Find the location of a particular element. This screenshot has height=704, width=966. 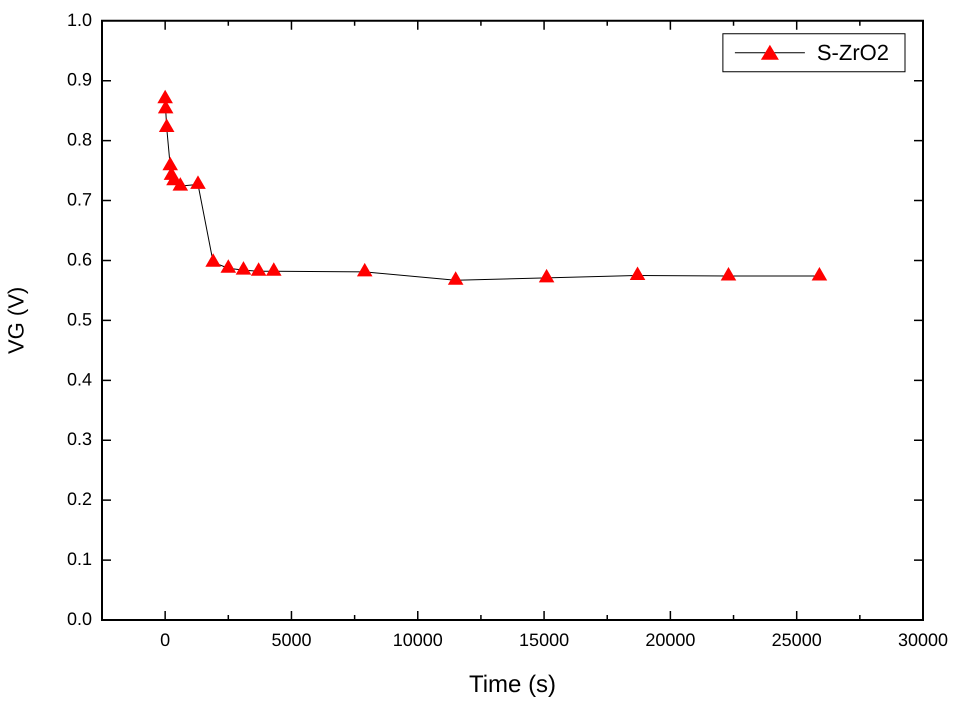

y-tick-label: 0.5 is located at coordinates (79, 319).